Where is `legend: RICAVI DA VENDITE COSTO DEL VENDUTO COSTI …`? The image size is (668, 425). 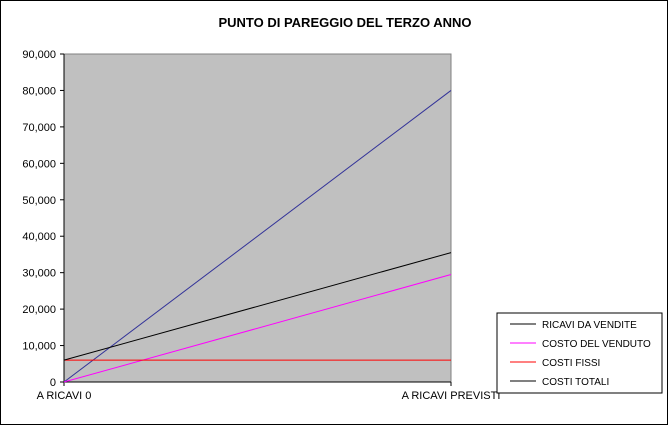 legend: RICAVI DA VENDITE COSTO DEL VENDUTO COSTI … is located at coordinates (579, 353).